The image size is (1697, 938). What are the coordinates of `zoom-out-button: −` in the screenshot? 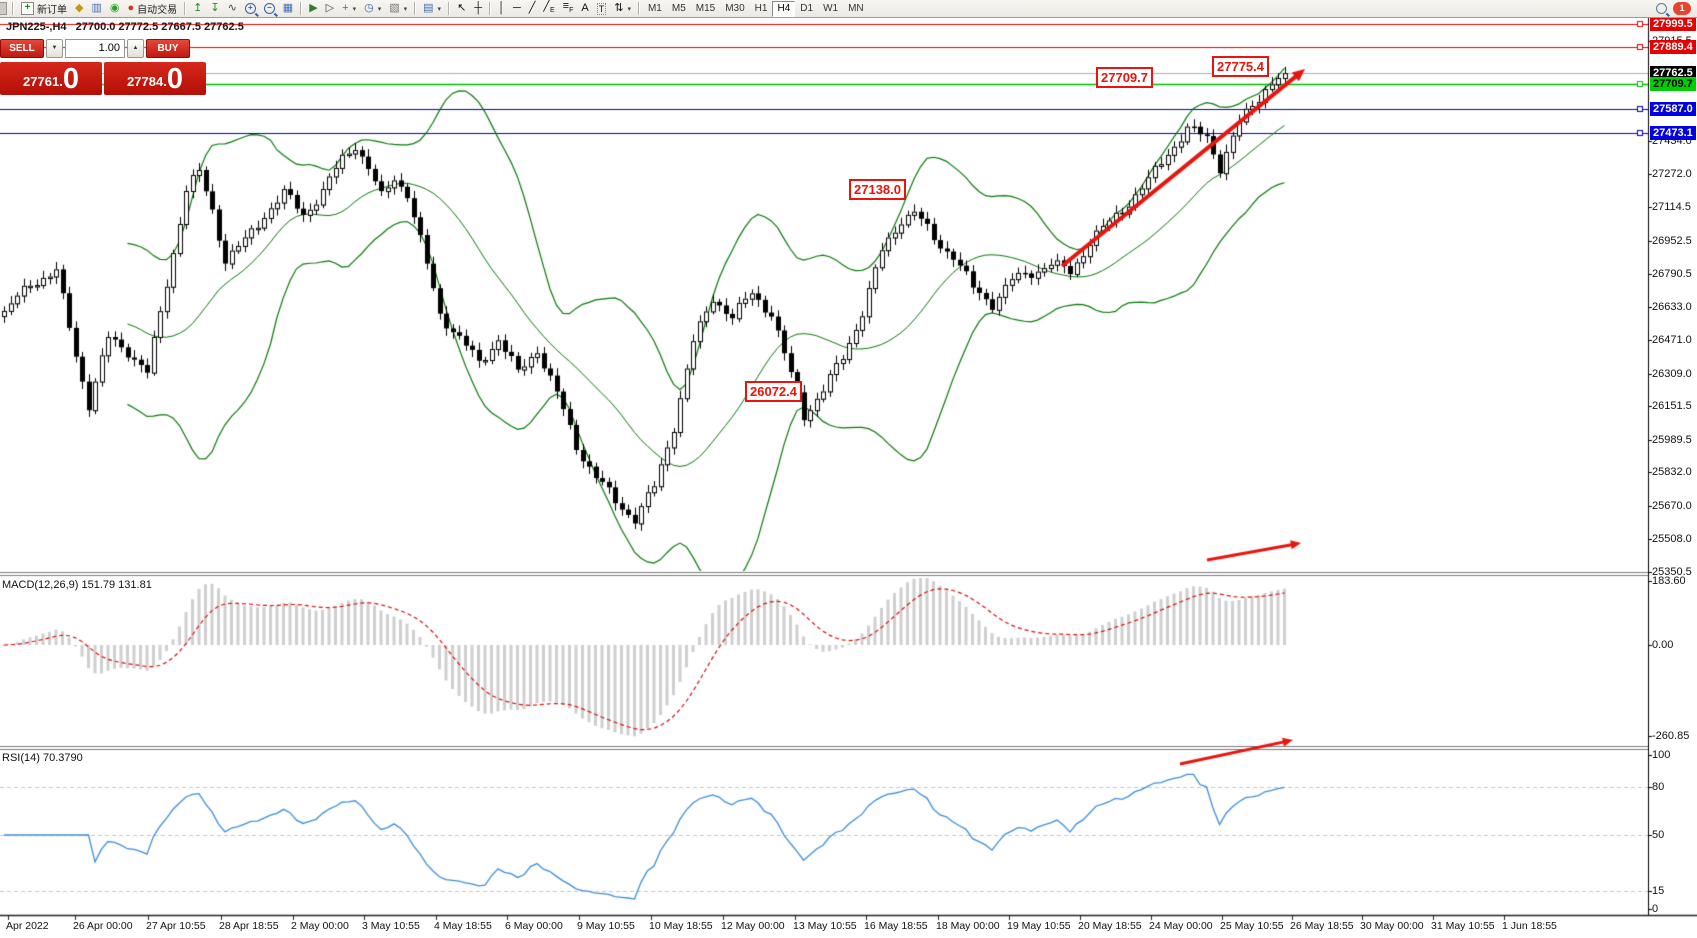 It's located at (269, 8).